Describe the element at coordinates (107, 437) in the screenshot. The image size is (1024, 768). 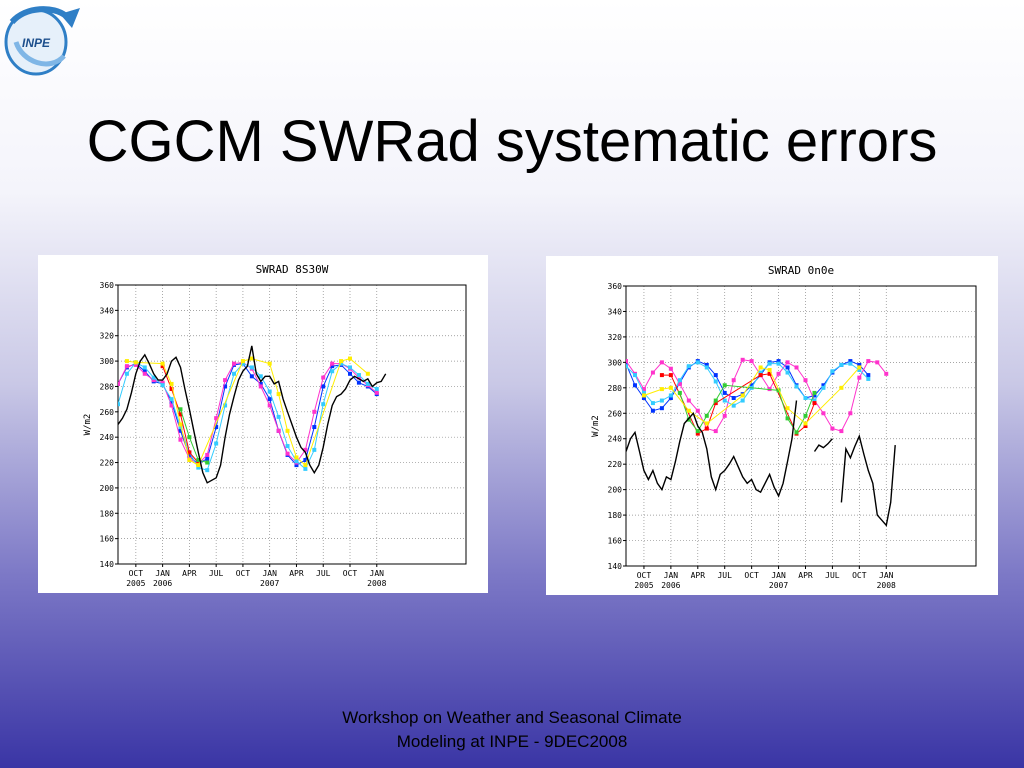
I see `y-tick-label: 240` at that location.